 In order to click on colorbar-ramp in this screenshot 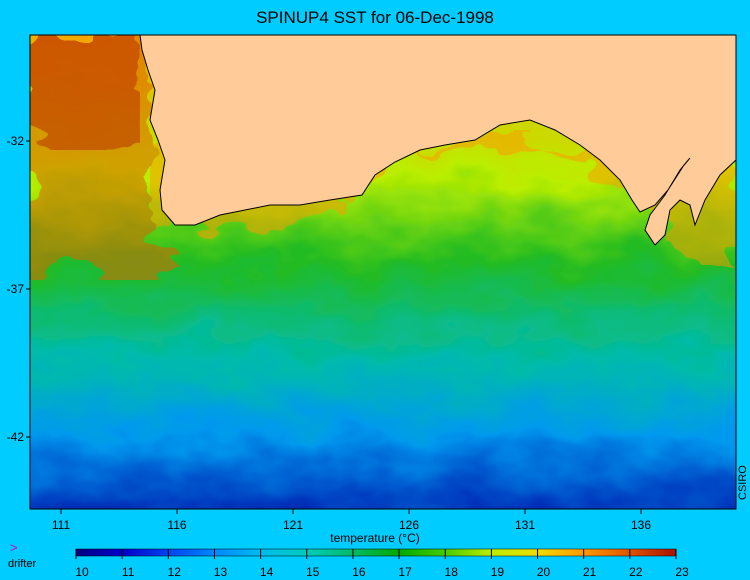, I will do `click(376, 552)`.